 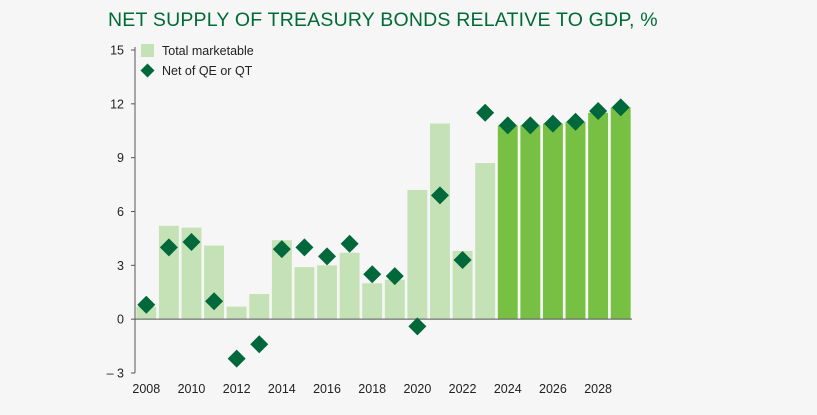 What do you see at coordinates (117, 104) in the screenshot?
I see `y-tick-label: 12` at bounding box center [117, 104].